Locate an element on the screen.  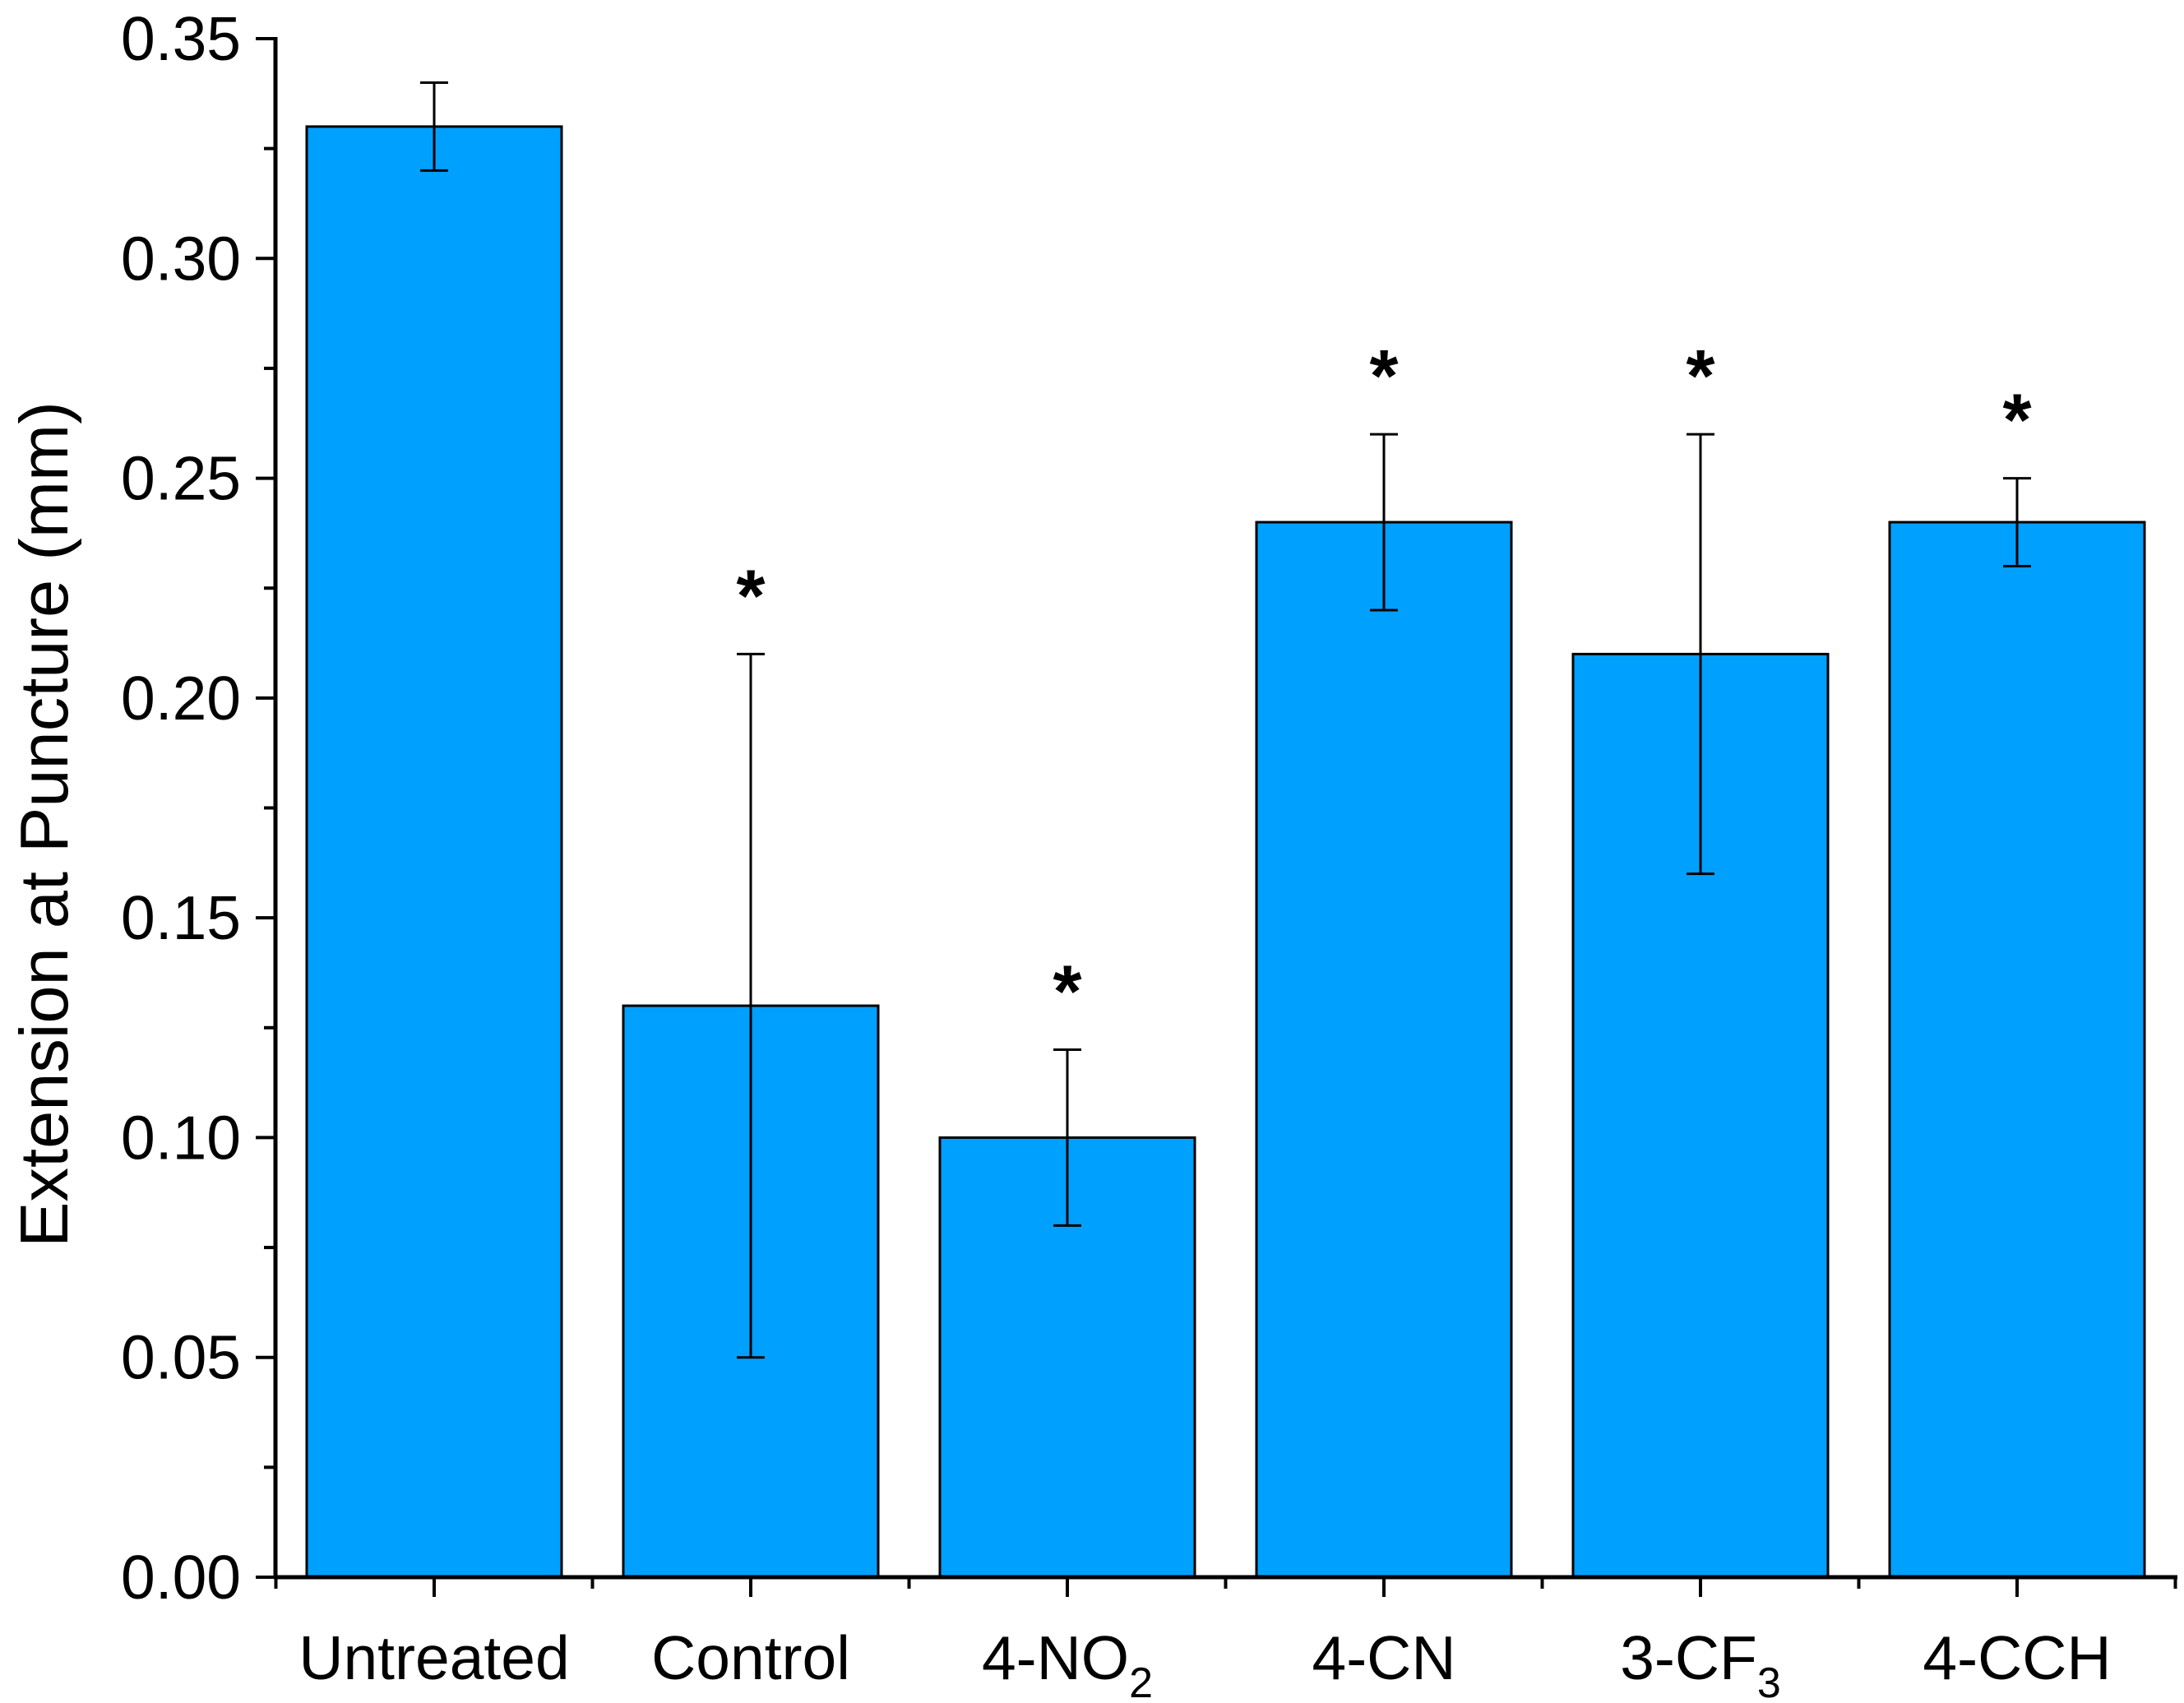
y-tick-label: 0.10 is located at coordinates (181, 1138).